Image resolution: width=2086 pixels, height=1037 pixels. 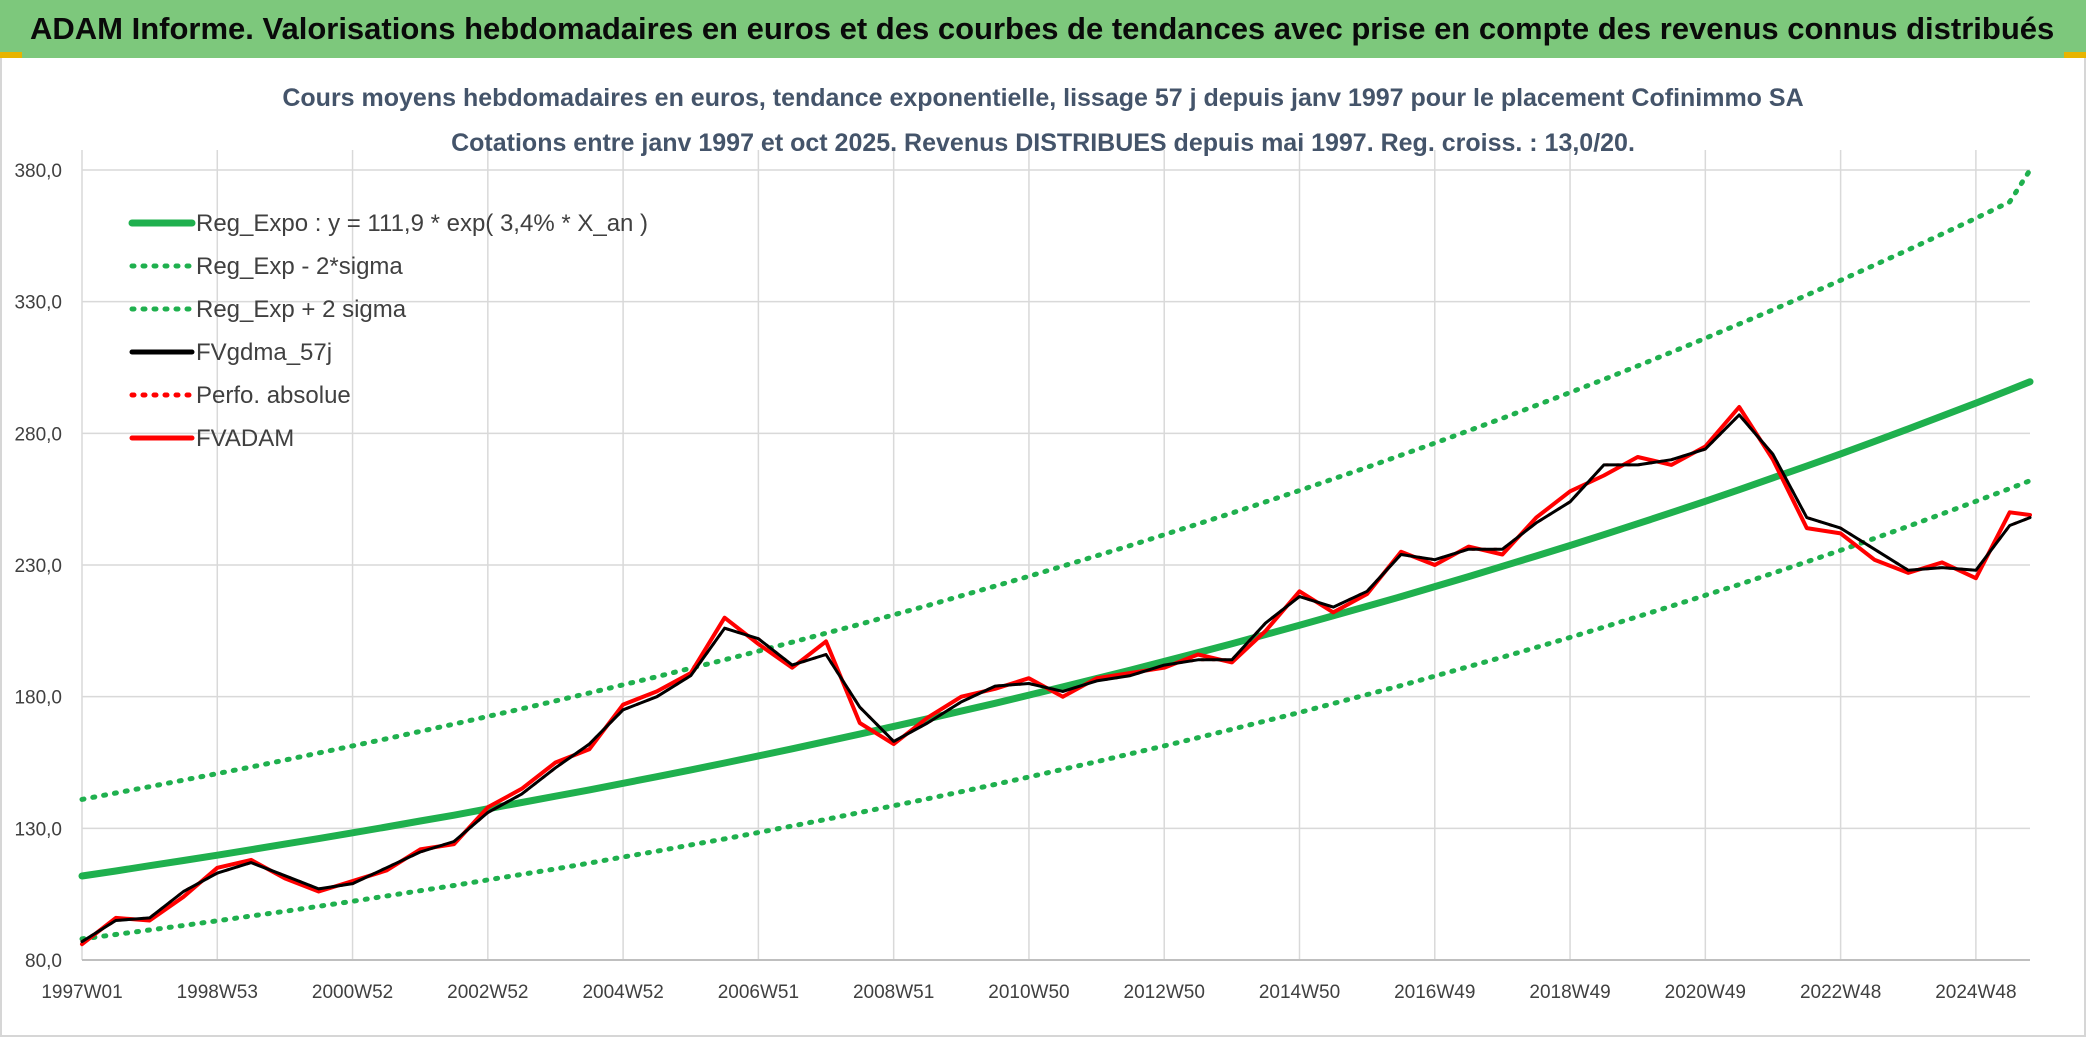 What do you see at coordinates (622, 992) in the screenshot?
I see `x-tick-label: 2004W52` at bounding box center [622, 992].